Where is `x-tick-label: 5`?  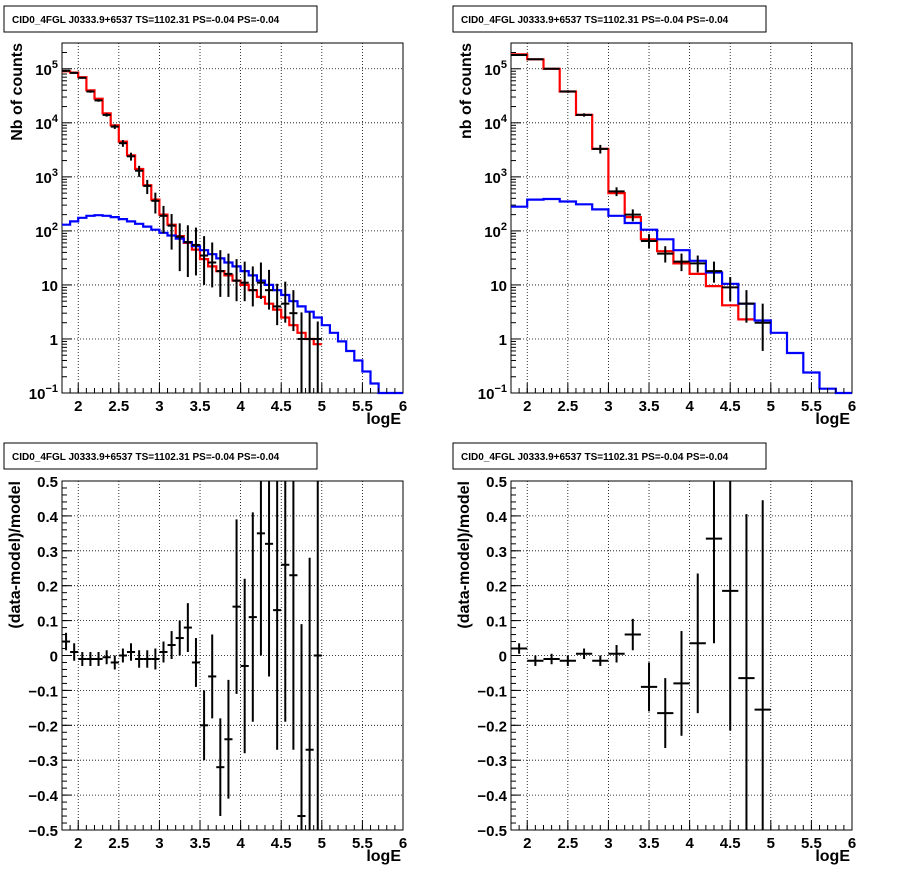
x-tick-label: 5 is located at coordinates (322, 406).